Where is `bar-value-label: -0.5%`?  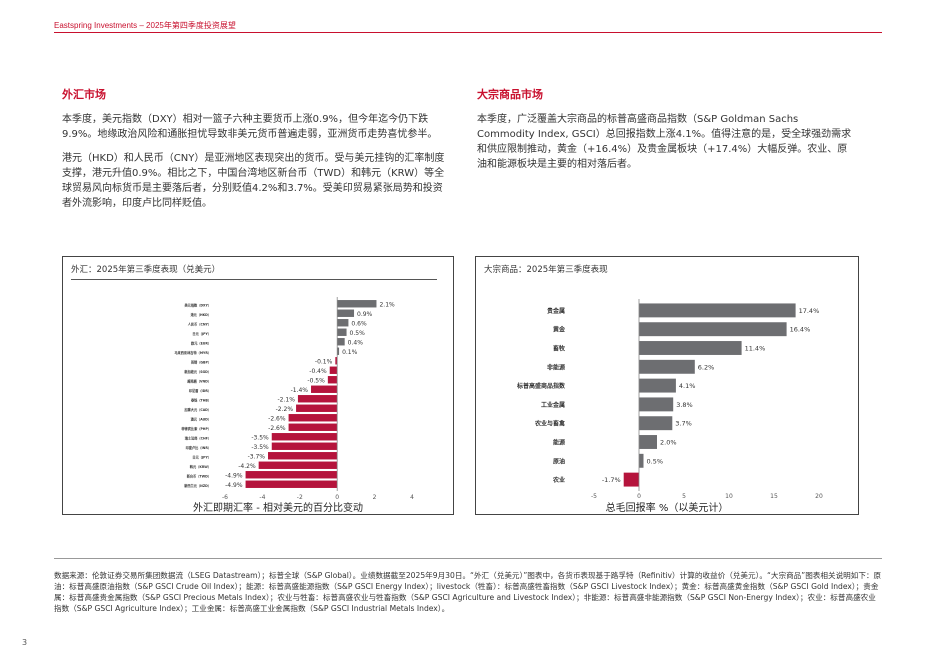 bar-value-label: -0.5% is located at coordinates (316, 380).